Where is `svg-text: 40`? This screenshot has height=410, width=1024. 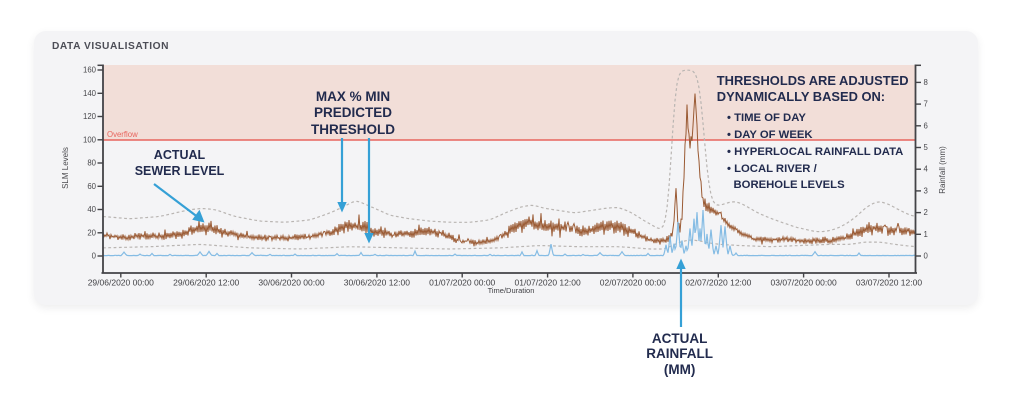 svg-text: 40 is located at coordinates (91, 209).